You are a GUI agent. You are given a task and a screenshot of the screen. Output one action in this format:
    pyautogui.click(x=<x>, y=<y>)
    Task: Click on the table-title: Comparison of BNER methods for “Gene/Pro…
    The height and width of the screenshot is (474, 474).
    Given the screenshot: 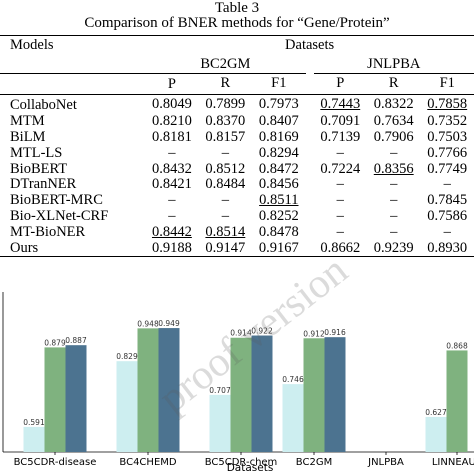 What is the action you would take?
    pyautogui.click(x=237, y=23)
    